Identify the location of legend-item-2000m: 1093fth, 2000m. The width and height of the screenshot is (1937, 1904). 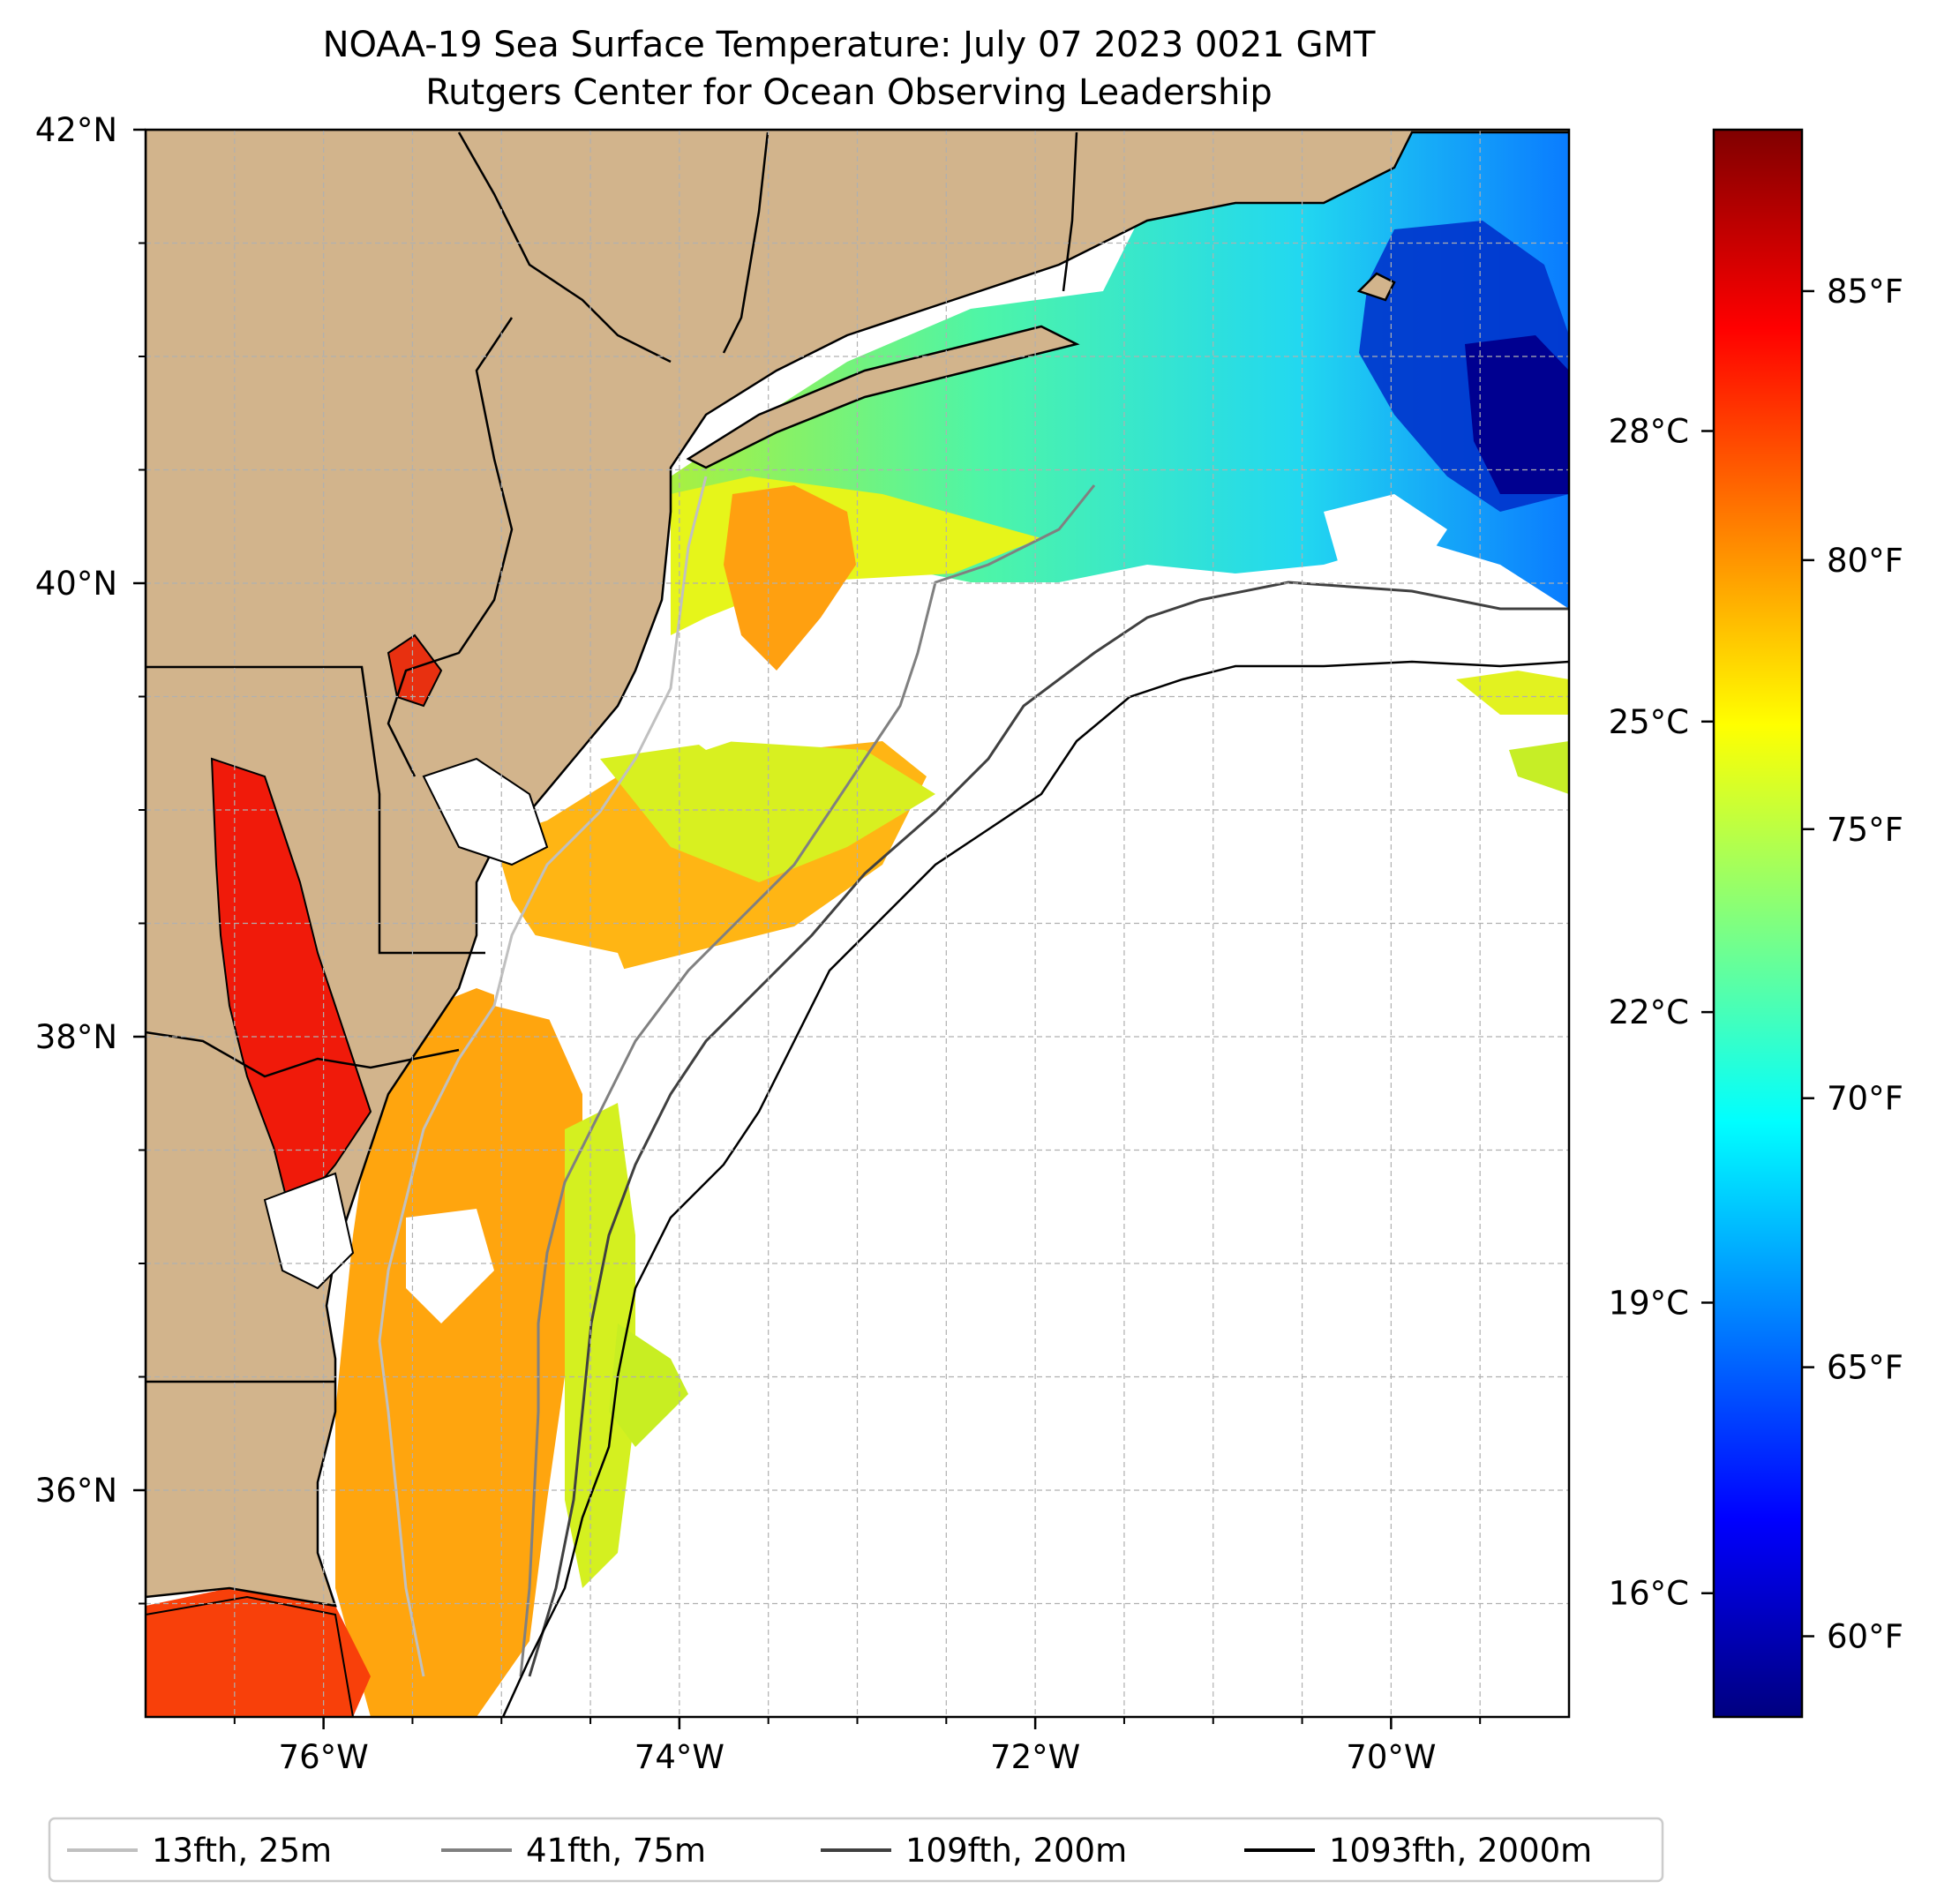
(1418, 1851).